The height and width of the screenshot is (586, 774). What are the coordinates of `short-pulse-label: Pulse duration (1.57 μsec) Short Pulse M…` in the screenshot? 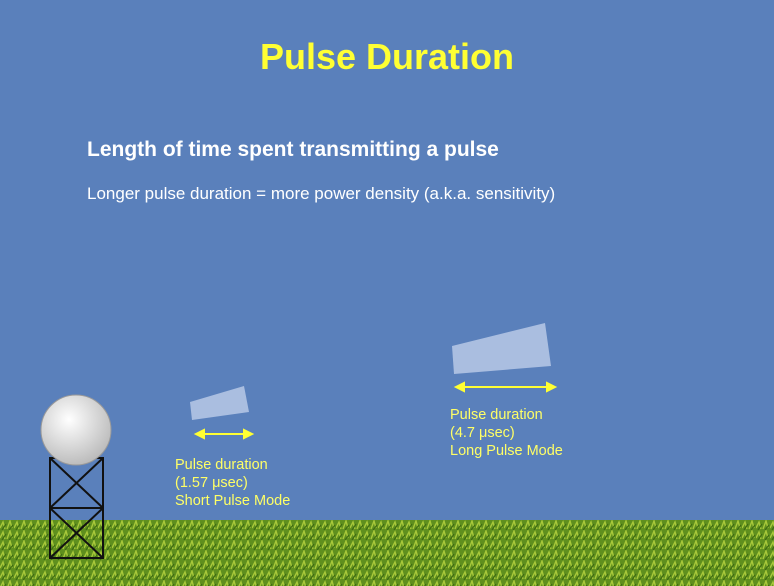 It's located at (232, 483).